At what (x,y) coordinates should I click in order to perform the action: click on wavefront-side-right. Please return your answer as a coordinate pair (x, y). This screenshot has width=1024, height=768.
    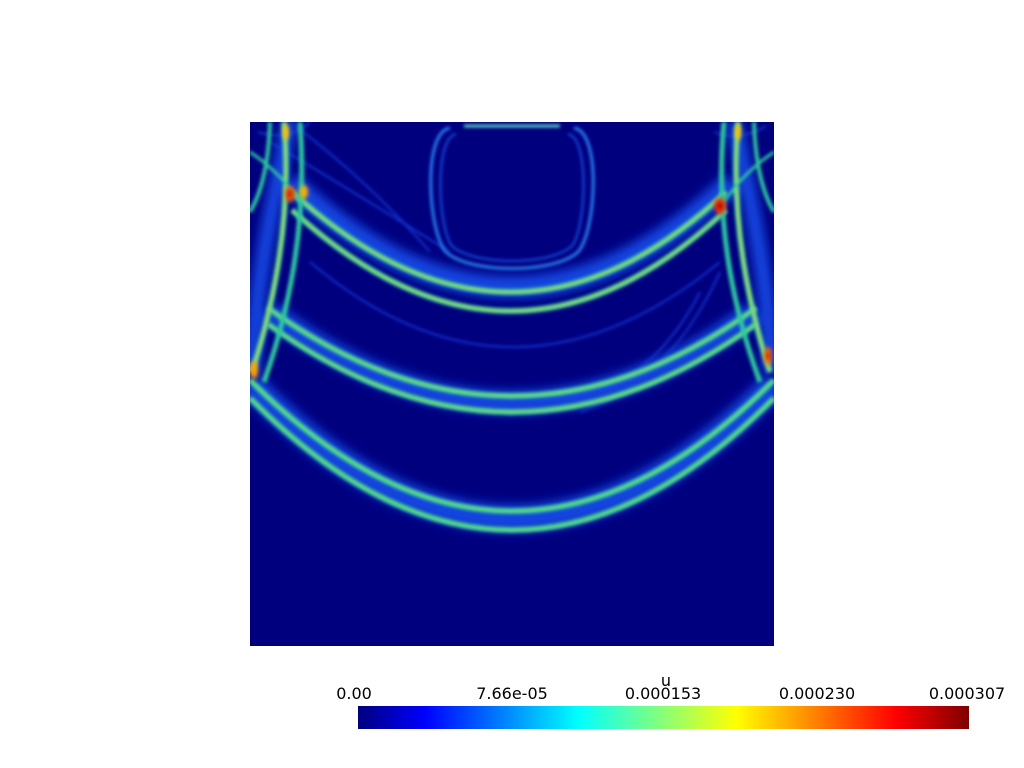
    Looking at the image, I should click on (746, 252).